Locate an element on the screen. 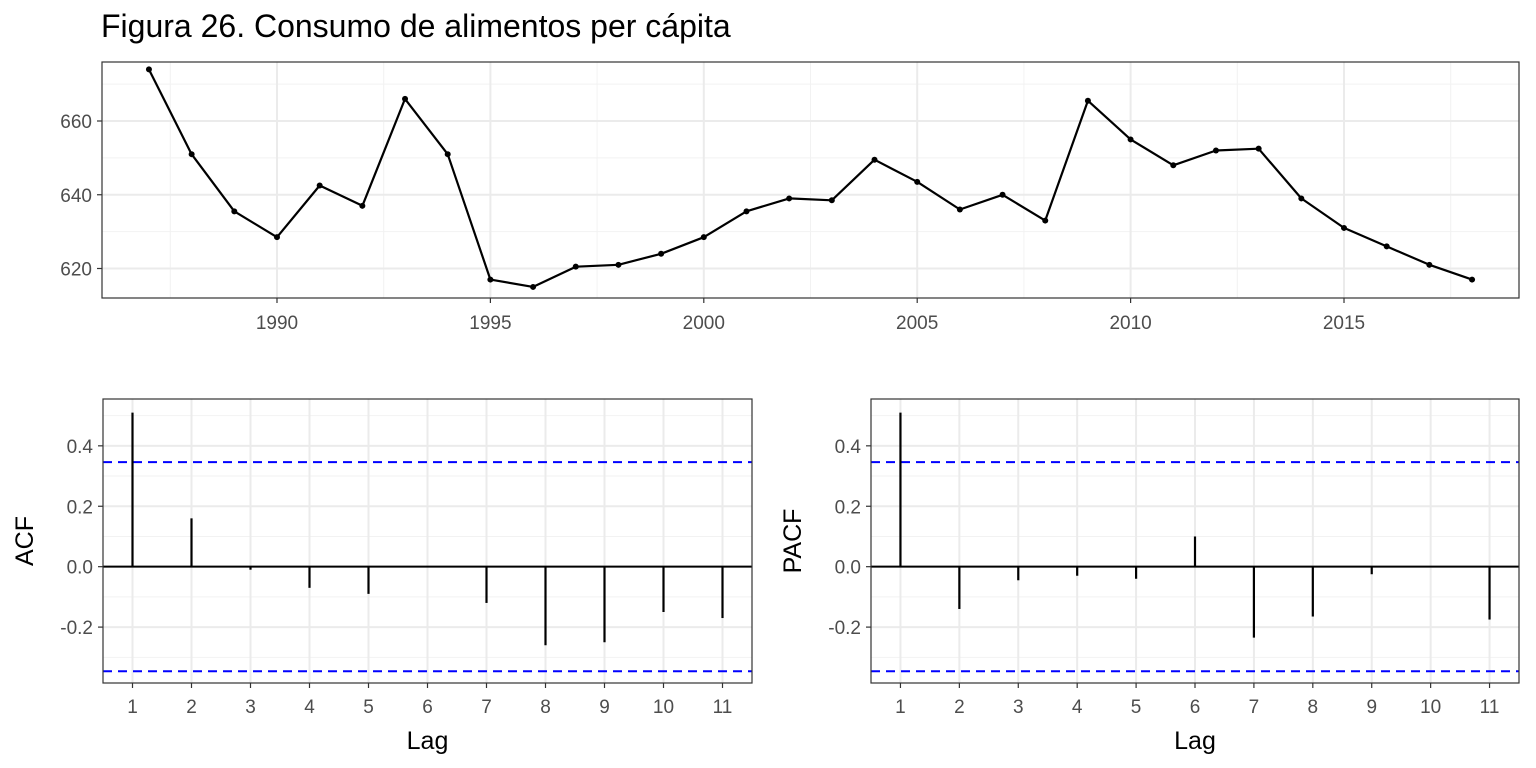 Image resolution: width=1536 pixels, height=768 pixels. series-x-tick-label: 2000 is located at coordinates (704, 323).